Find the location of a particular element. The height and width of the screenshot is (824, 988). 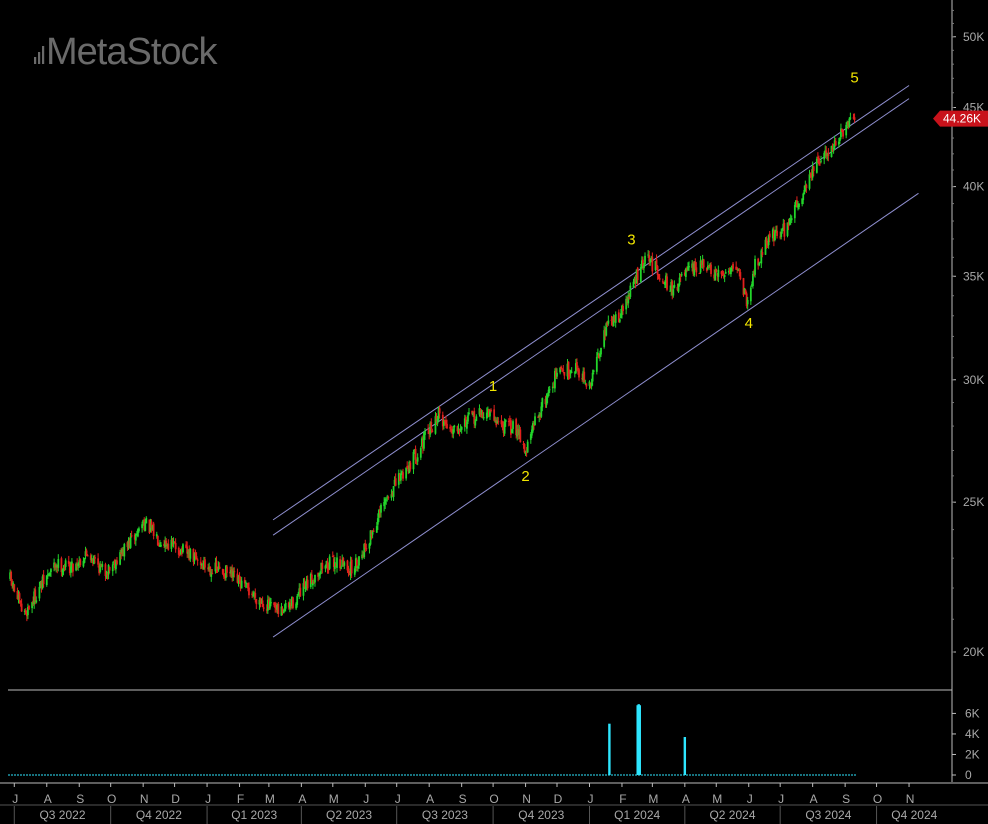

quarter-label: Q3 2023 is located at coordinates (445, 815).